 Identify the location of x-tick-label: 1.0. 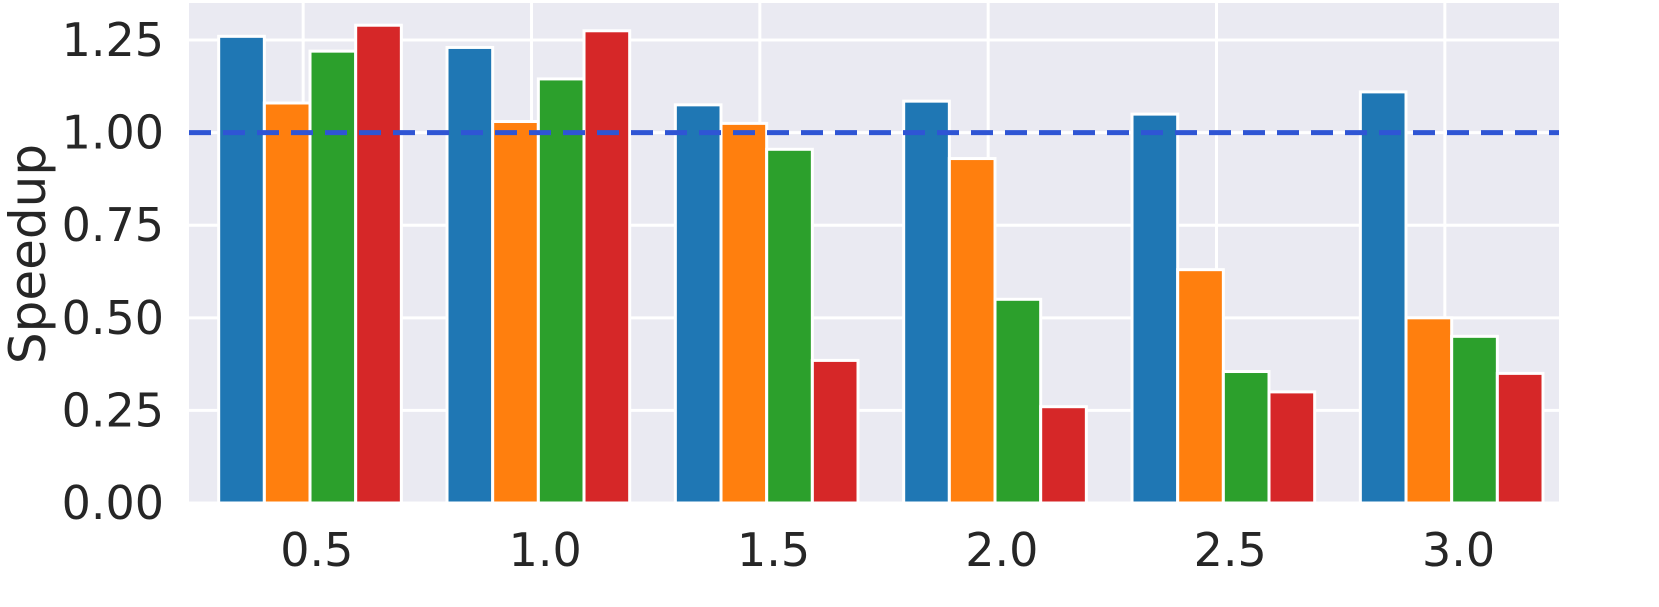
(545, 550).